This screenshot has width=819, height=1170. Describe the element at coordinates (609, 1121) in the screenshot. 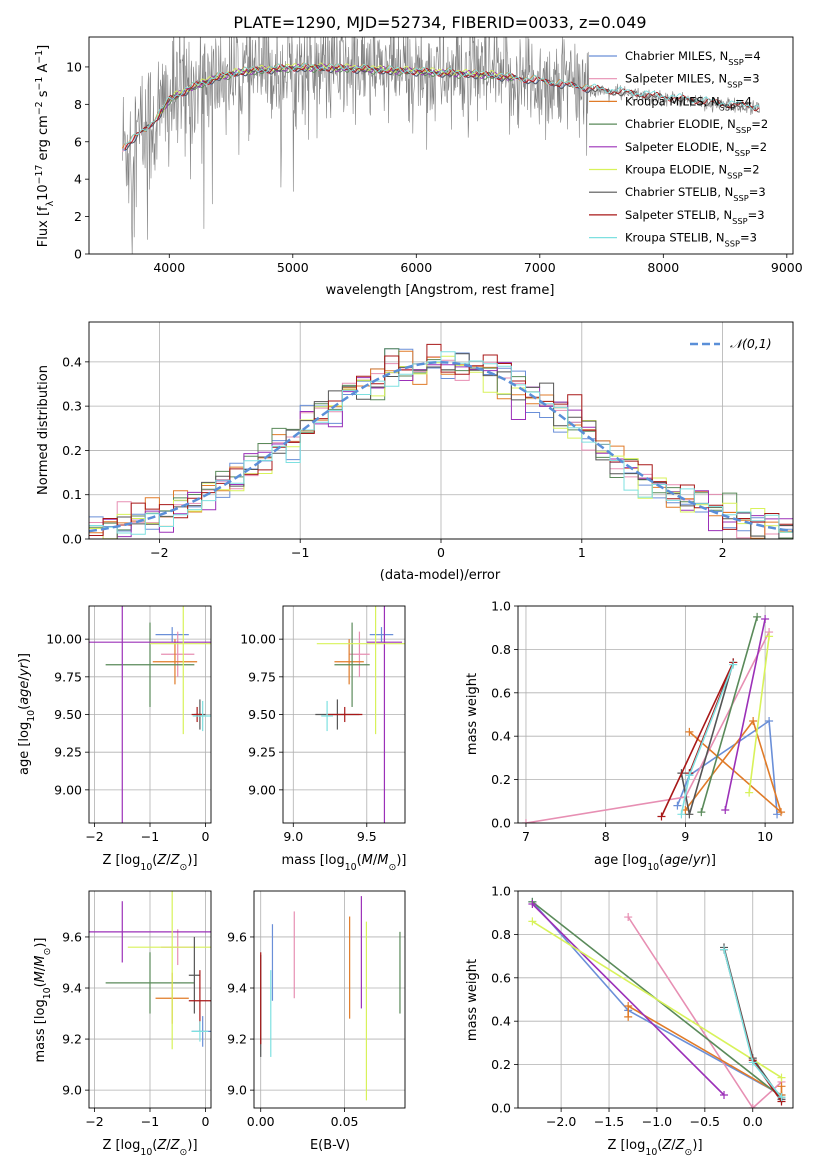

I see `x-tick-label: −1.5` at that location.